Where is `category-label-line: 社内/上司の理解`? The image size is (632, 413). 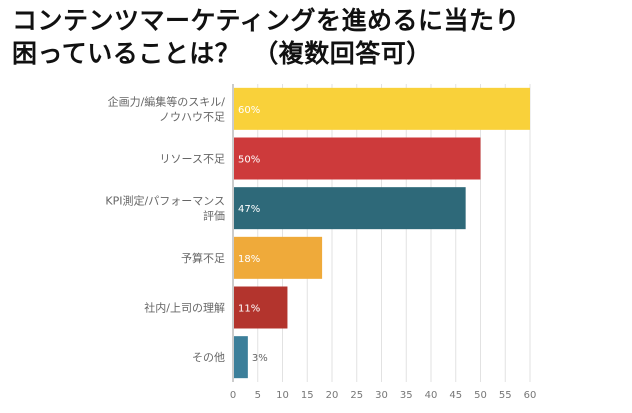
category-label-line: 社内/上司の理解 is located at coordinates (184, 308).